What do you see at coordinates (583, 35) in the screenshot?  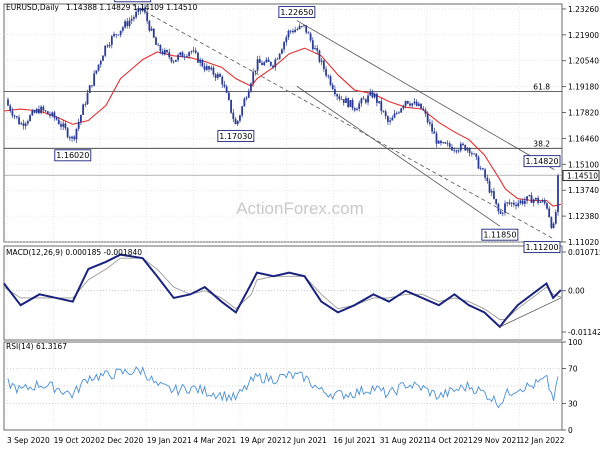 I see `price-tick-label: 1.21900` at bounding box center [583, 35].